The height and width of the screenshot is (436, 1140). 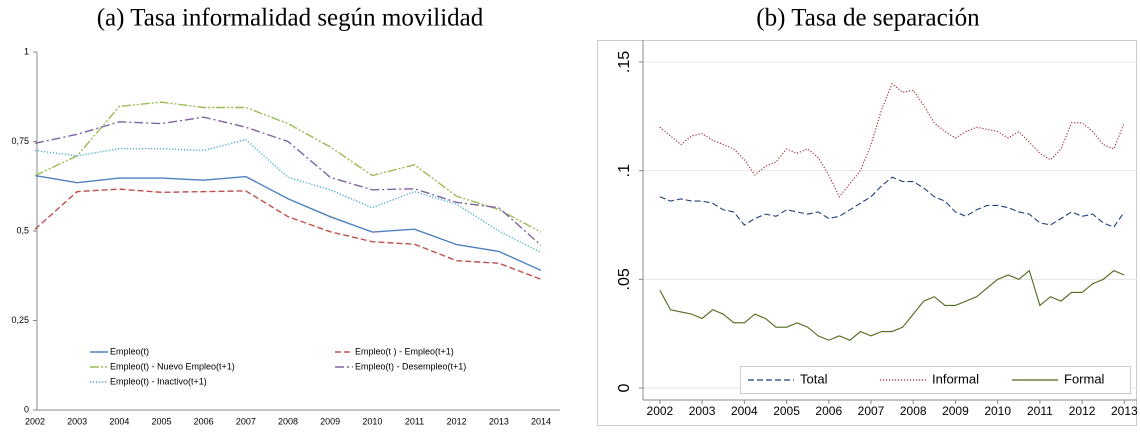 I want to click on y-tick-label: 0,25, so click(x=20, y=320).